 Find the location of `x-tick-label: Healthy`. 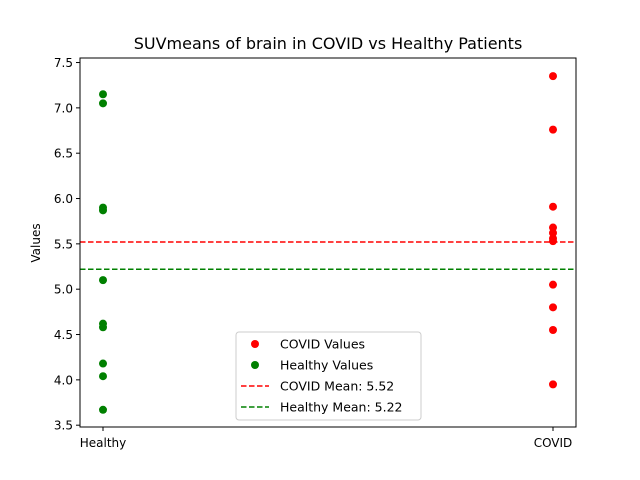

x-tick-label: Healthy is located at coordinates (103, 443).